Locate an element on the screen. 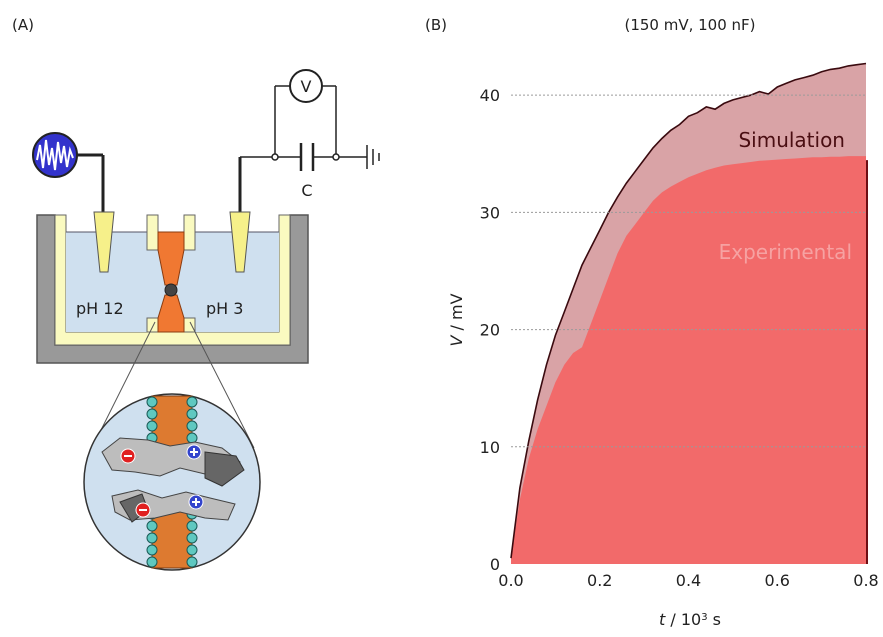  bath: pH 12 pH 3 is located at coordinates (172, 289).